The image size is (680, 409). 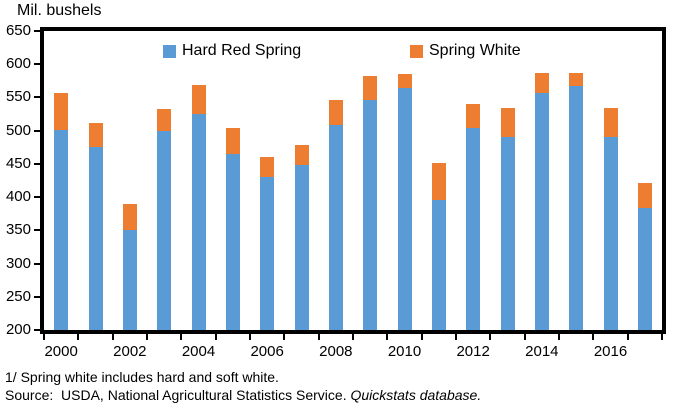 I want to click on x-axis-label: 2000, so click(x=61, y=351).